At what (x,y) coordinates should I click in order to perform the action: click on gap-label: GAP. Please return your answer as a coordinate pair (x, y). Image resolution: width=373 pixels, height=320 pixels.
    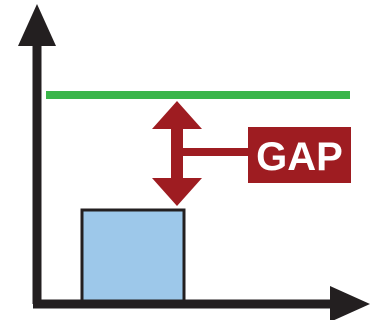
    Looking at the image, I should click on (299, 157).